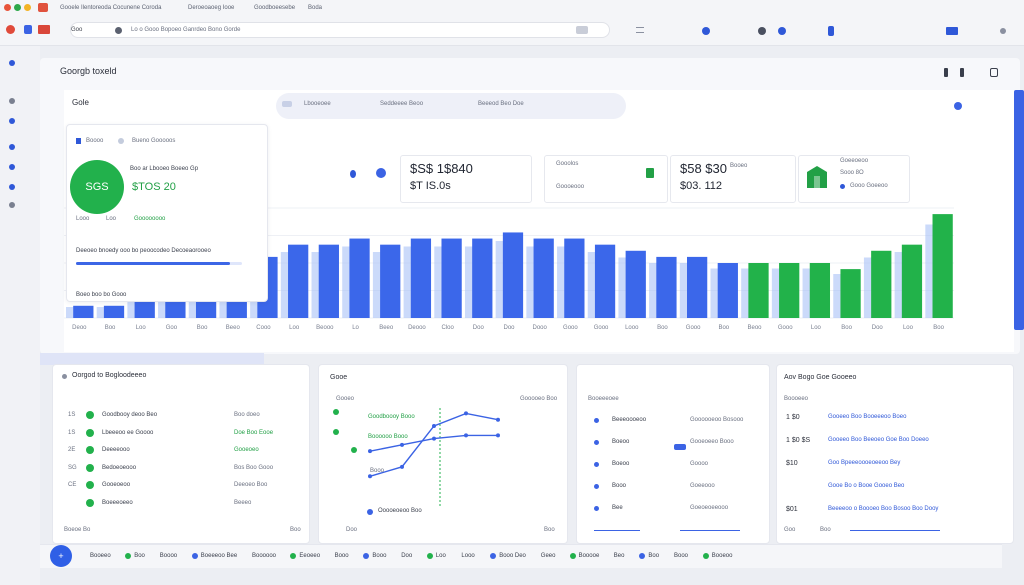 The width and height of the screenshot is (1024, 585). What do you see at coordinates (275, 8) in the screenshot?
I see `browser-tab-3: Goodboeesebe` at bounding box center [275, 8].